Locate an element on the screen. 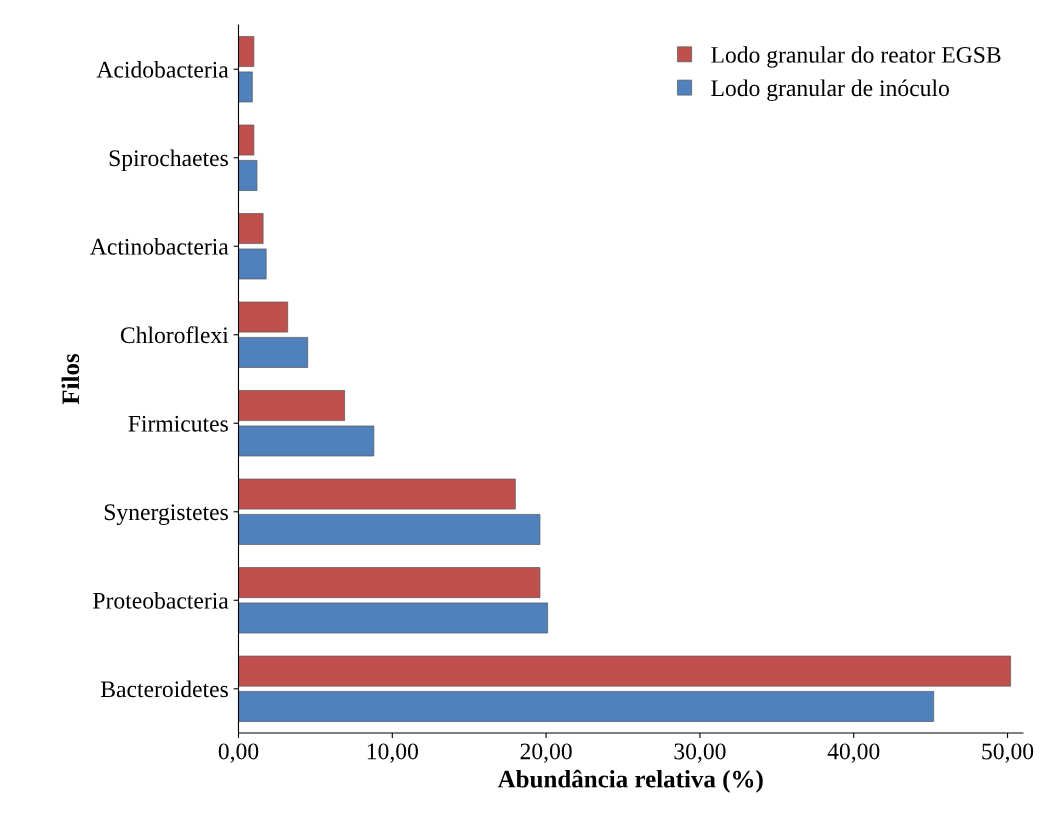 The image size is (1060, 833). x-tick-label: 50,00 is located at coordinates (1008, 753).